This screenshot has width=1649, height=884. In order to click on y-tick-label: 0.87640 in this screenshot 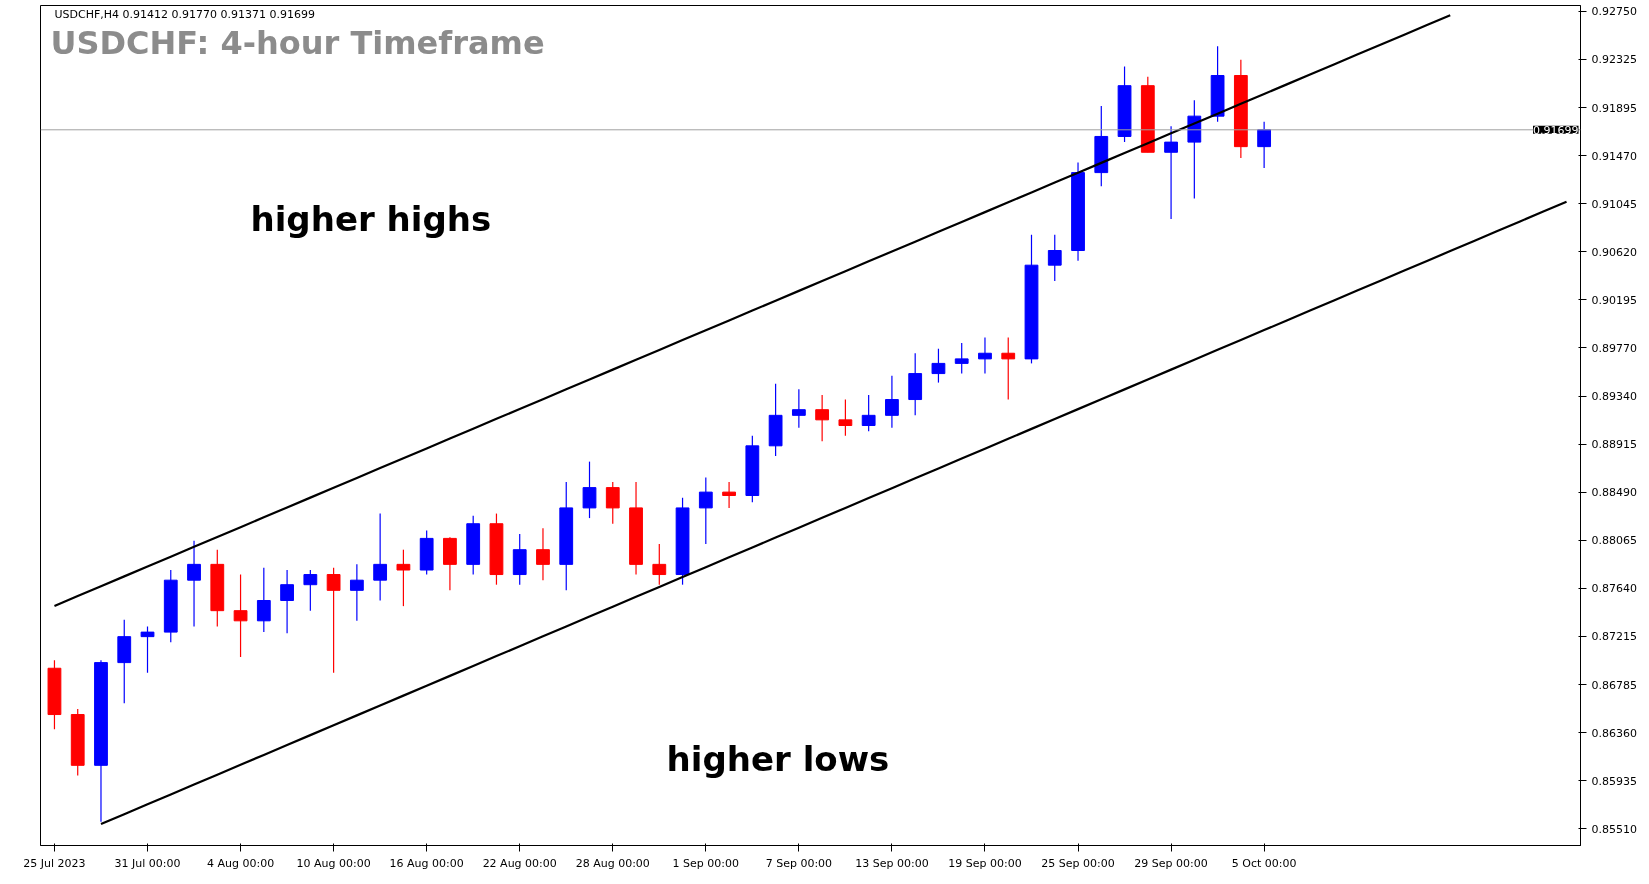, I will do `click(1614, 589)`.